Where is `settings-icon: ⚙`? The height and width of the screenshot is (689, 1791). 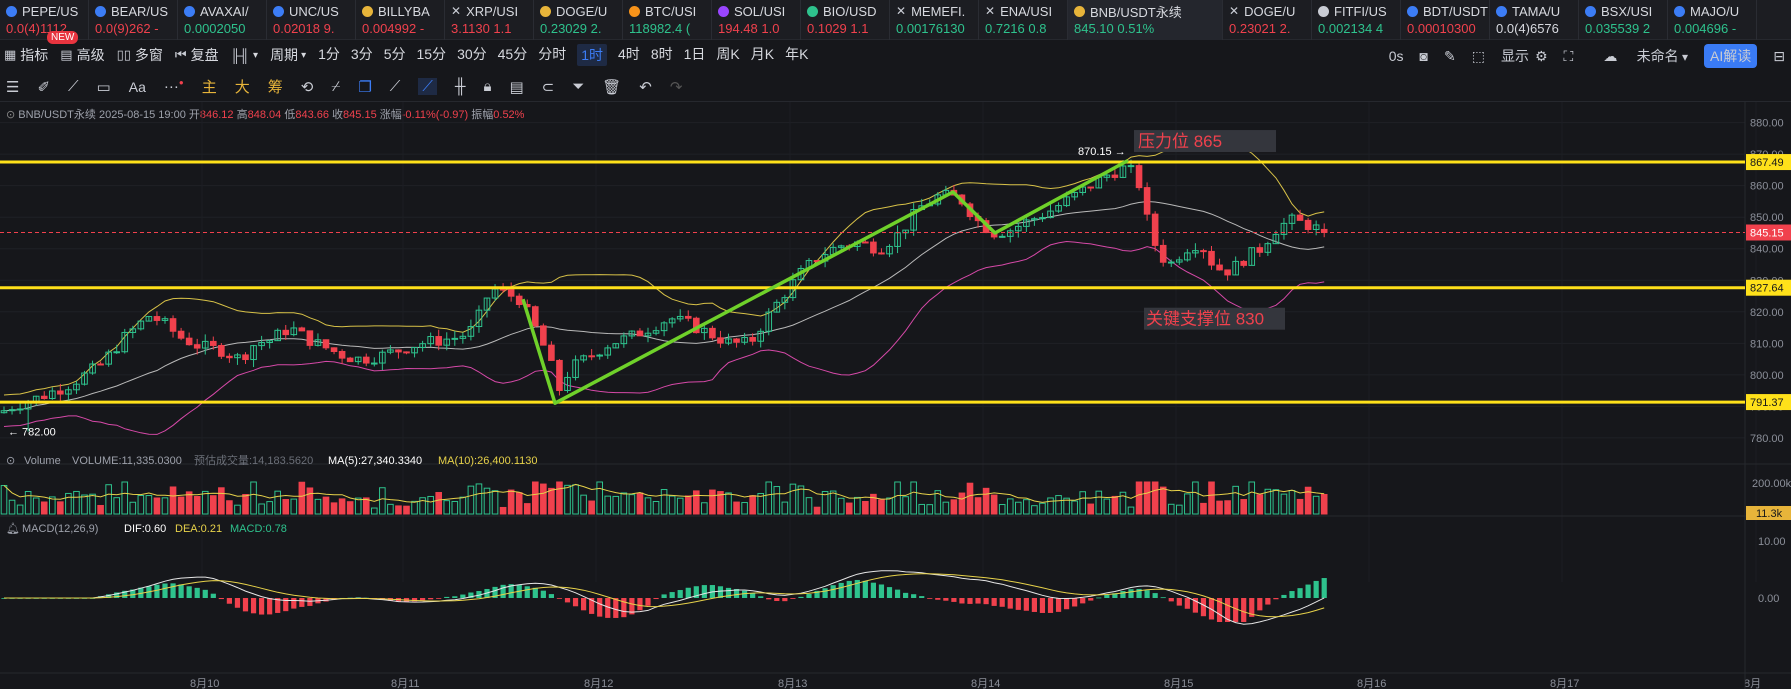 settings-icon: ⚙ is located at coordinates (1541, 55).